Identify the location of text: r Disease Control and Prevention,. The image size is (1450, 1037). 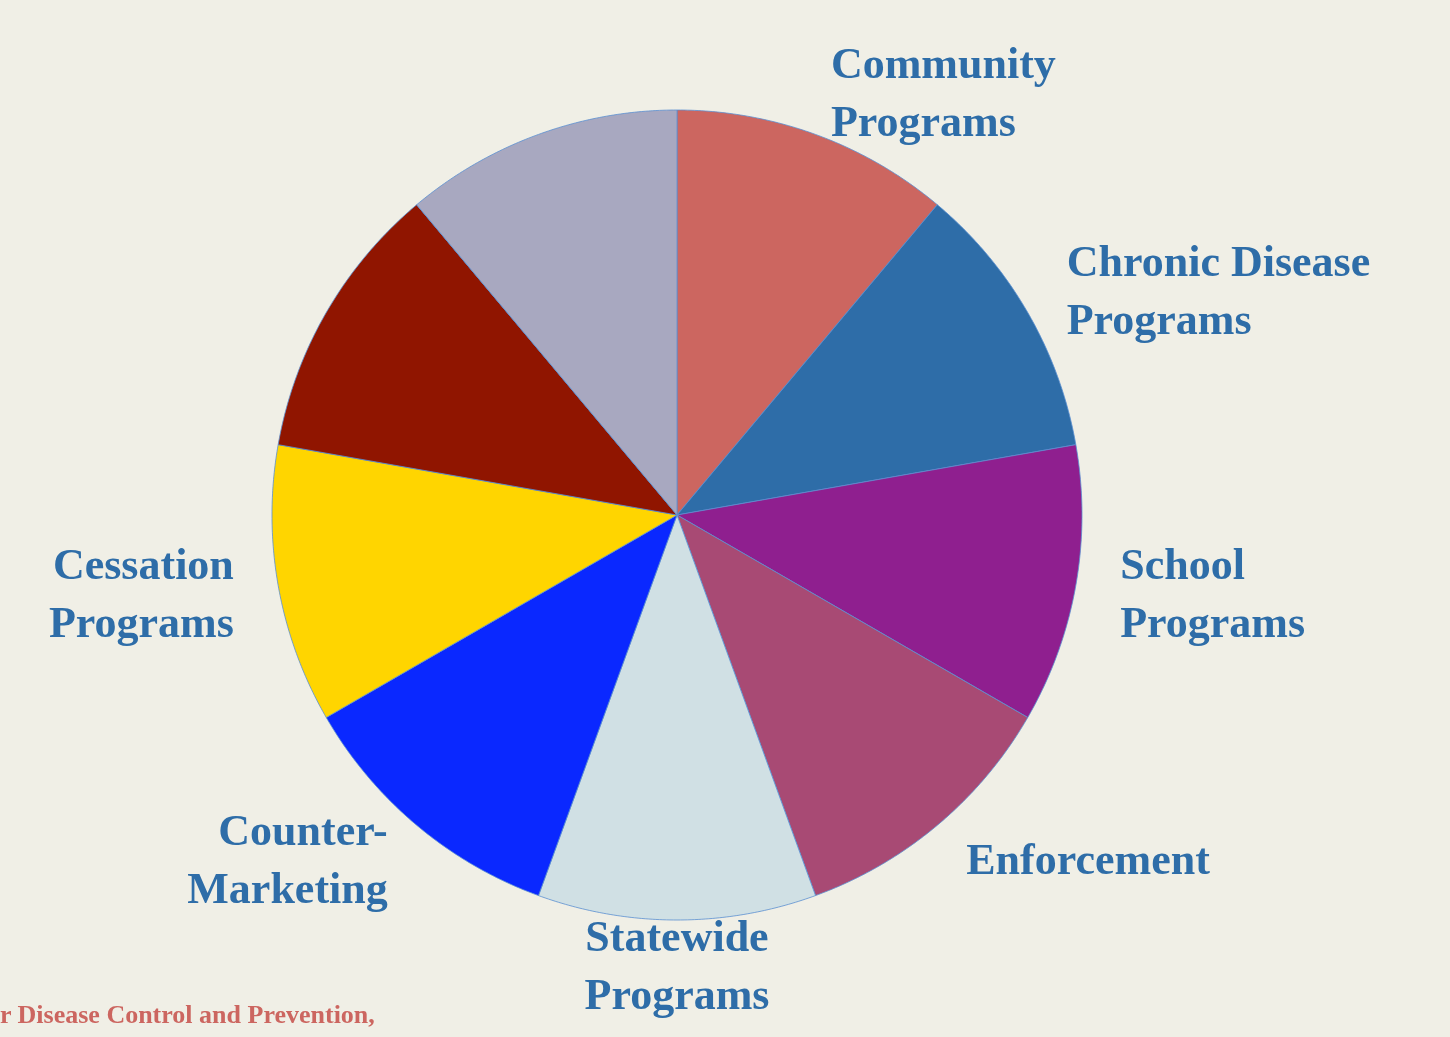
(187, 1014).